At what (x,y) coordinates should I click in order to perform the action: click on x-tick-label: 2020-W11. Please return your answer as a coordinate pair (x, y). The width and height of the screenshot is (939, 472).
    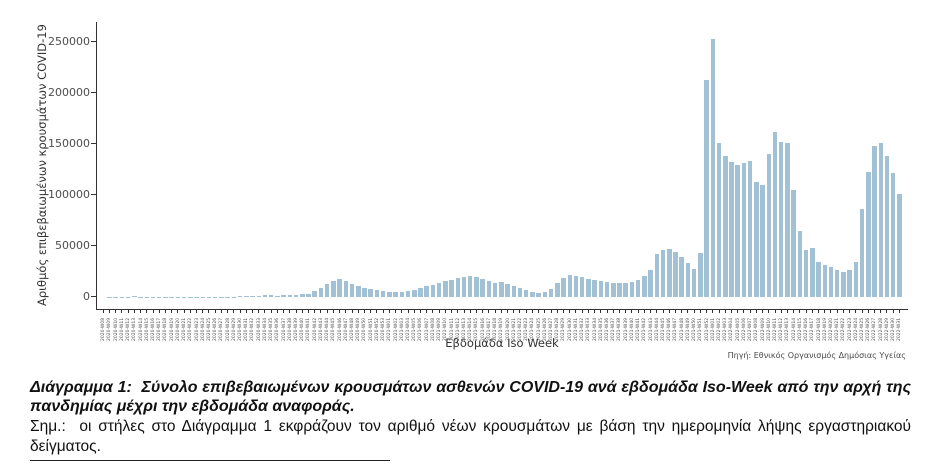
    Looking at the image, I should click on (122, 329).